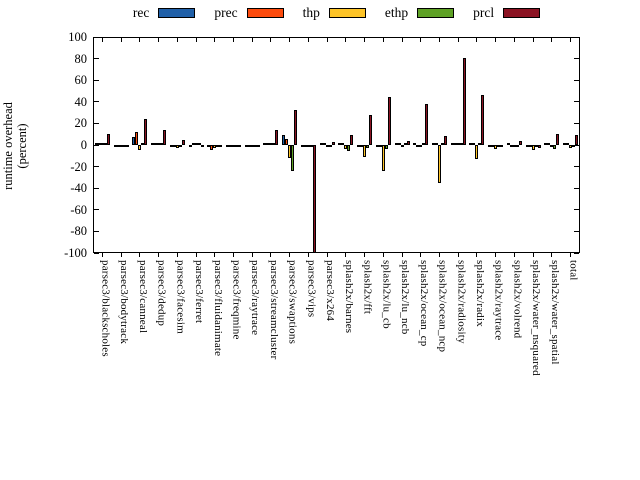  I want to click on legend-item-ethp: ethp, so click(419, 12).